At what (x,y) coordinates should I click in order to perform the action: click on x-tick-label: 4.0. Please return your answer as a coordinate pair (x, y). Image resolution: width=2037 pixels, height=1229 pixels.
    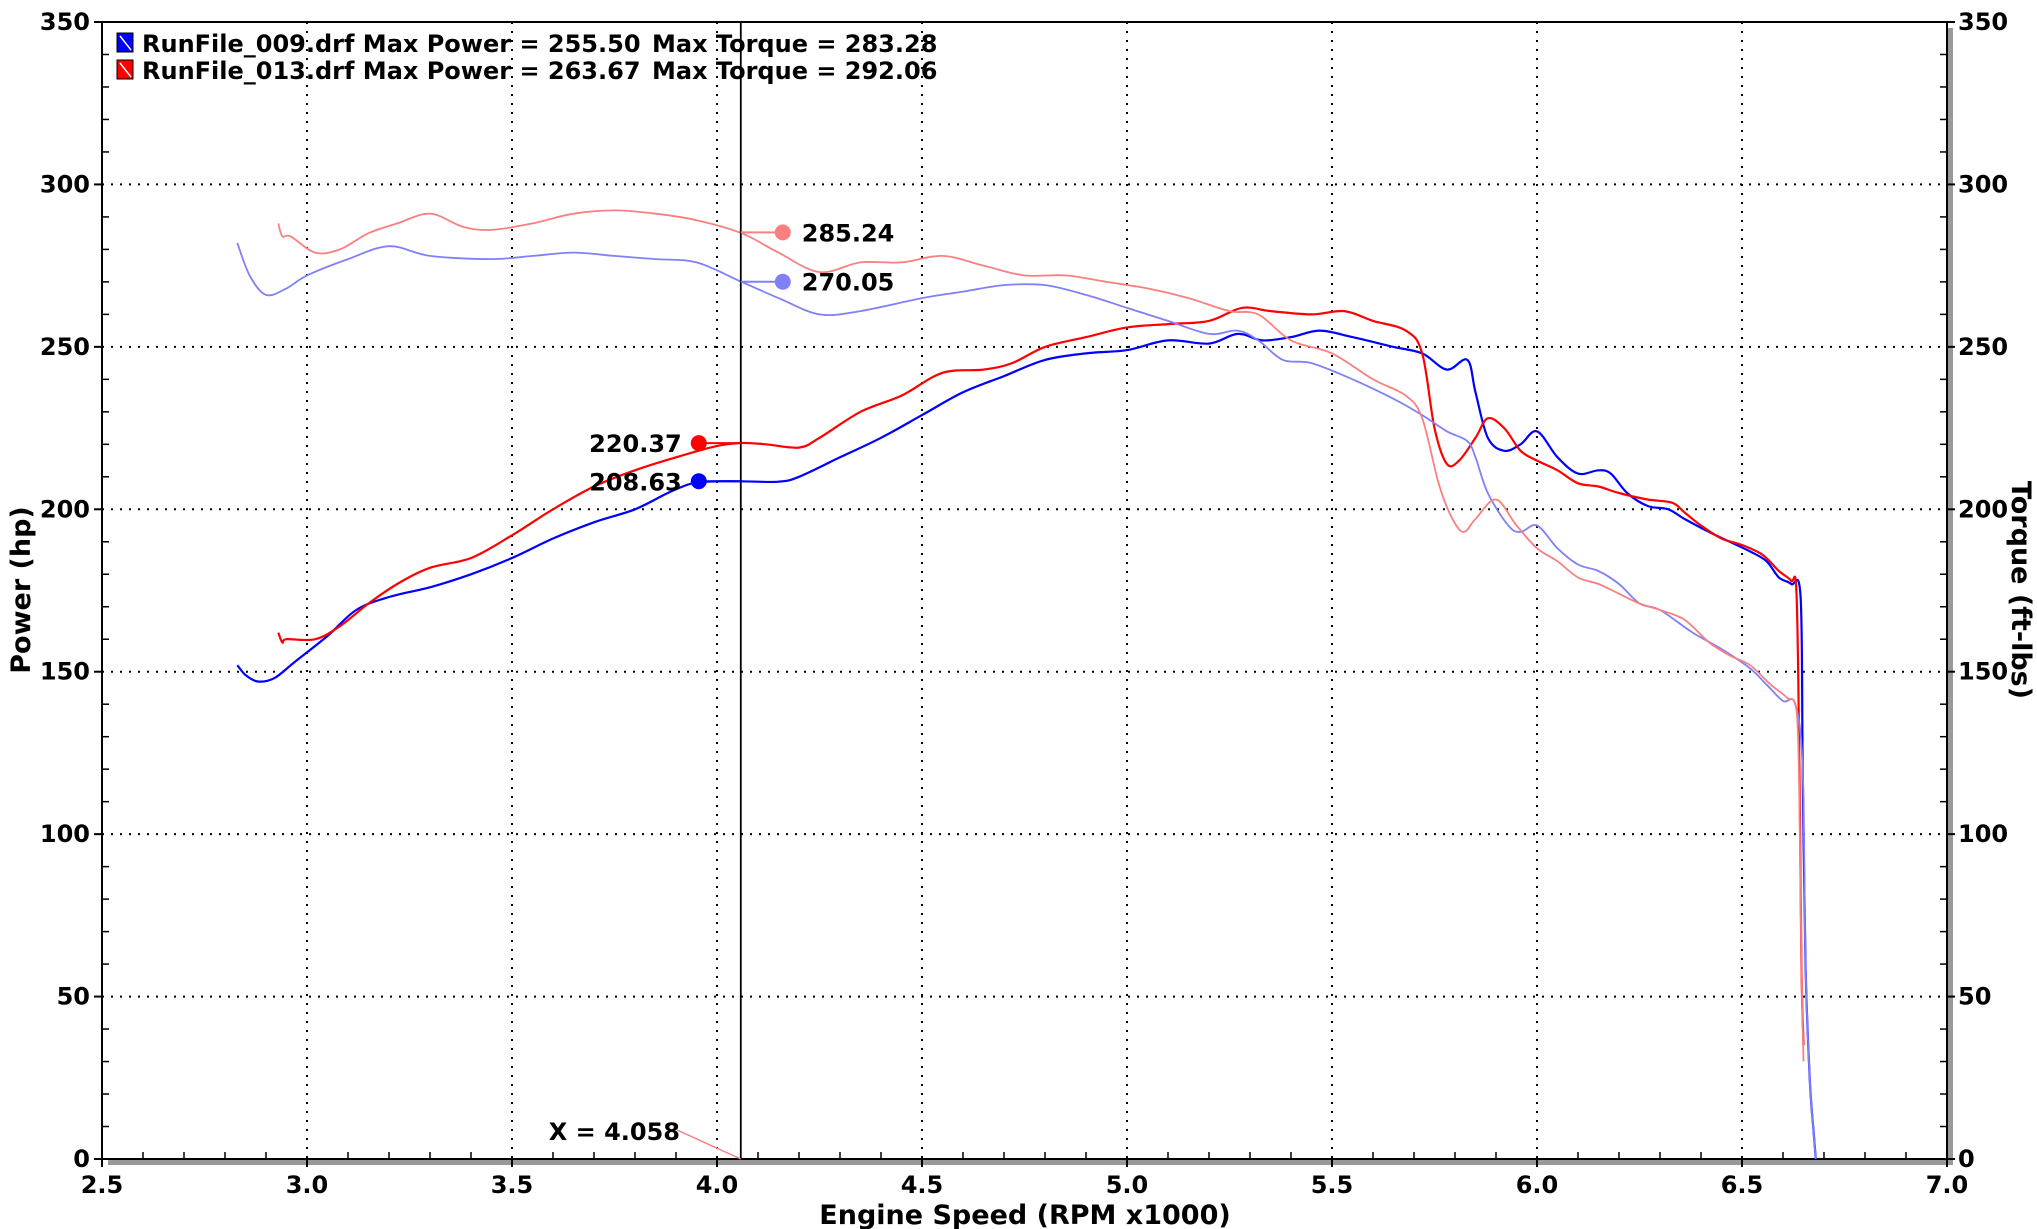
    Looking at the image, I should click on (717, 1185).